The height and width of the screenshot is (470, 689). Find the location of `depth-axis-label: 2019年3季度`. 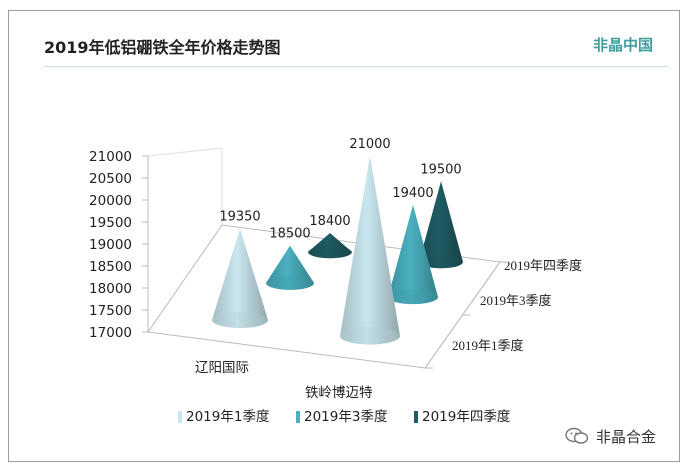

depth-axis-label: 2019年3季度 is located at coordinates (516, 300).